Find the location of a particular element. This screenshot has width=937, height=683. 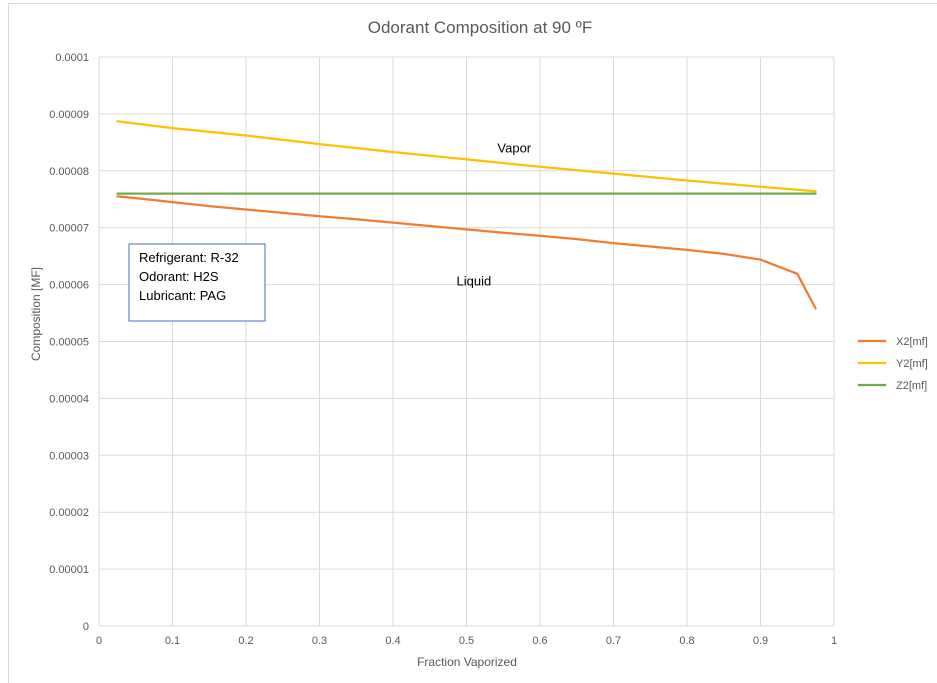

annotation-vapor: Vapor is located at coordinates (514, 148).